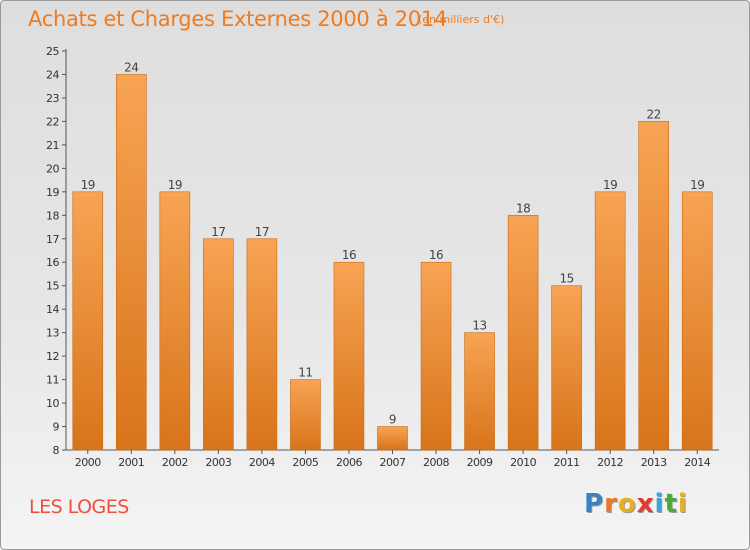 The width and height of the screenshot is (750, 550). What do you see at coordinates (436, 356) in the screenshot?
I see `bar-2008` at bounding box center [436, 356].